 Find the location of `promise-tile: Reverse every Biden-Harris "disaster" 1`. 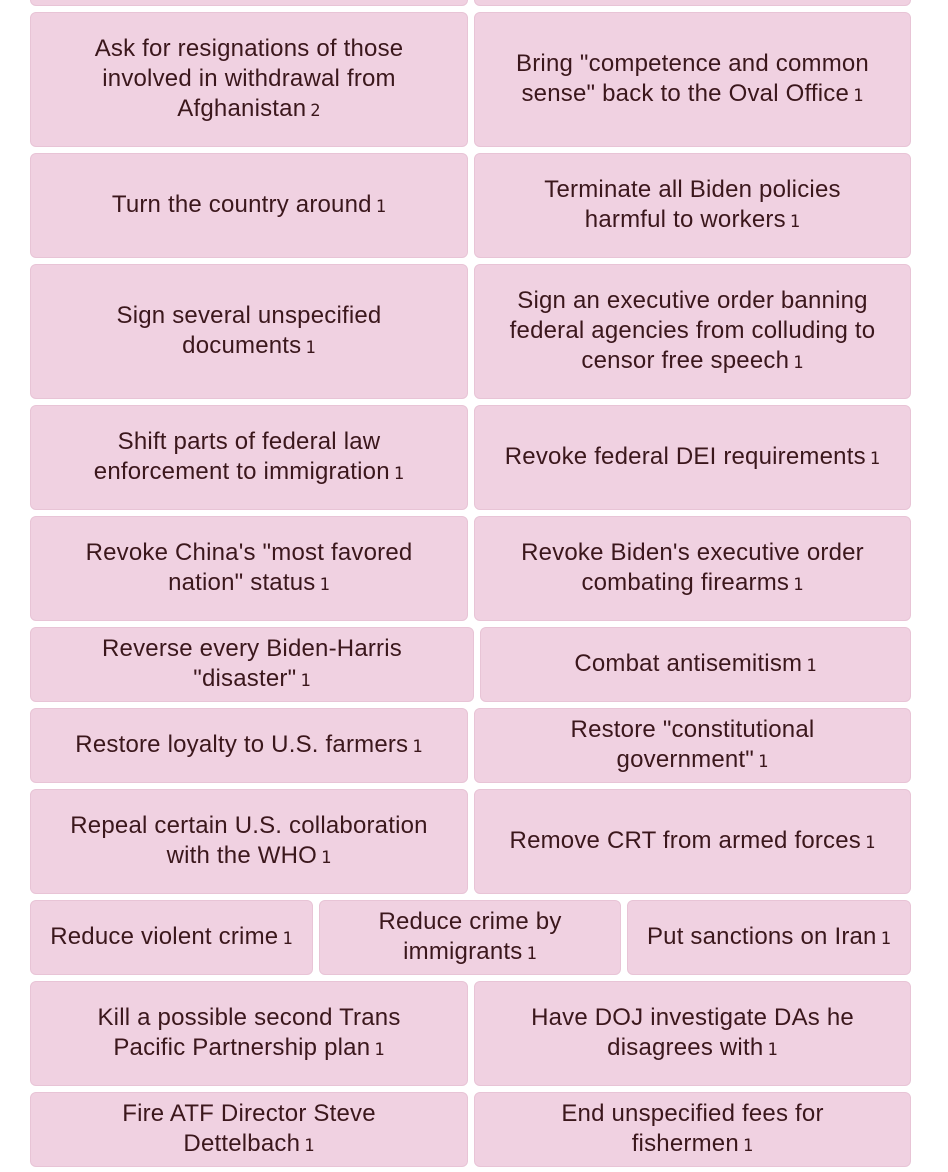

promise-tile: Reverse every Biden-Harris "disaster" 1 is located at coordinates (252, 664).